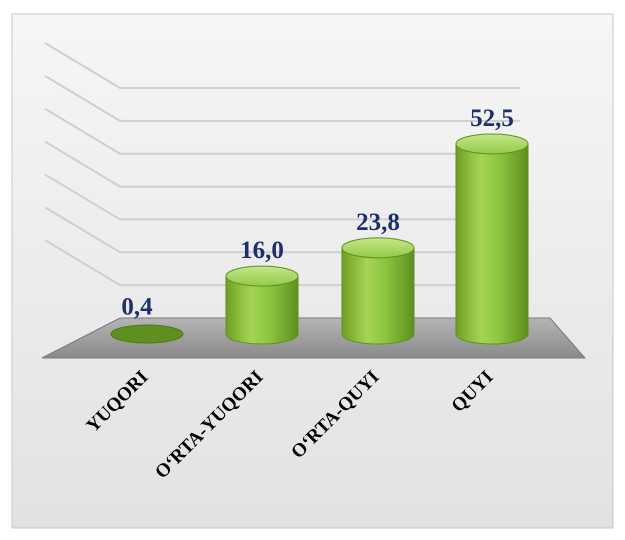 This screenshot has width=625, height=540. What do you see at coordinates (262, 250) in the screenshot?
I see `data-label: 16,0` at bounding box center [262, 250].